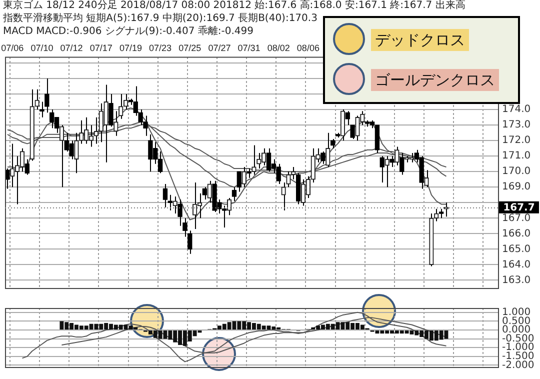 Image resolution: width=540 pixels, height=379 pixels. Describe the element at coordinates (249, 47) in the screenshot. I see `x-tick-label: 07/31` at that location.